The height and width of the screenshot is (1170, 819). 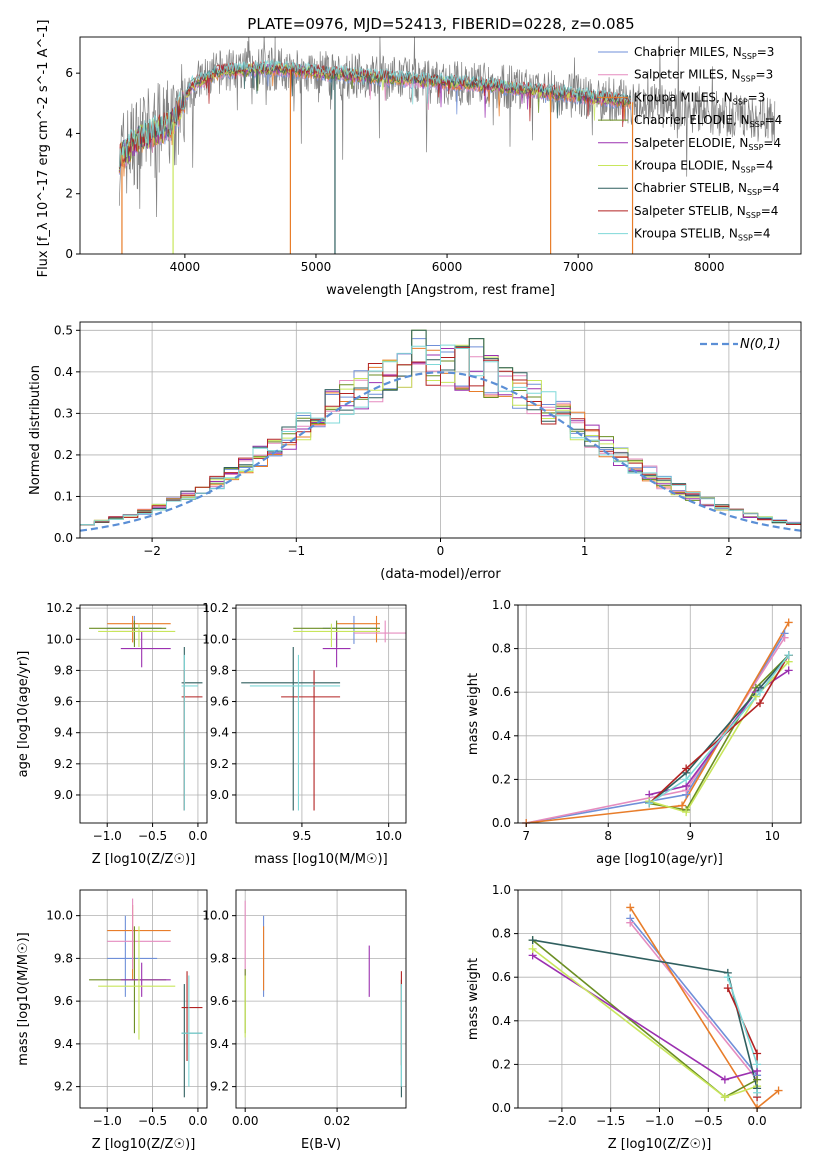 What do you see at coordinates (316, 267) in the screenshot?
I see `x-tick-label: 5000` at bounding box center [316, 267].